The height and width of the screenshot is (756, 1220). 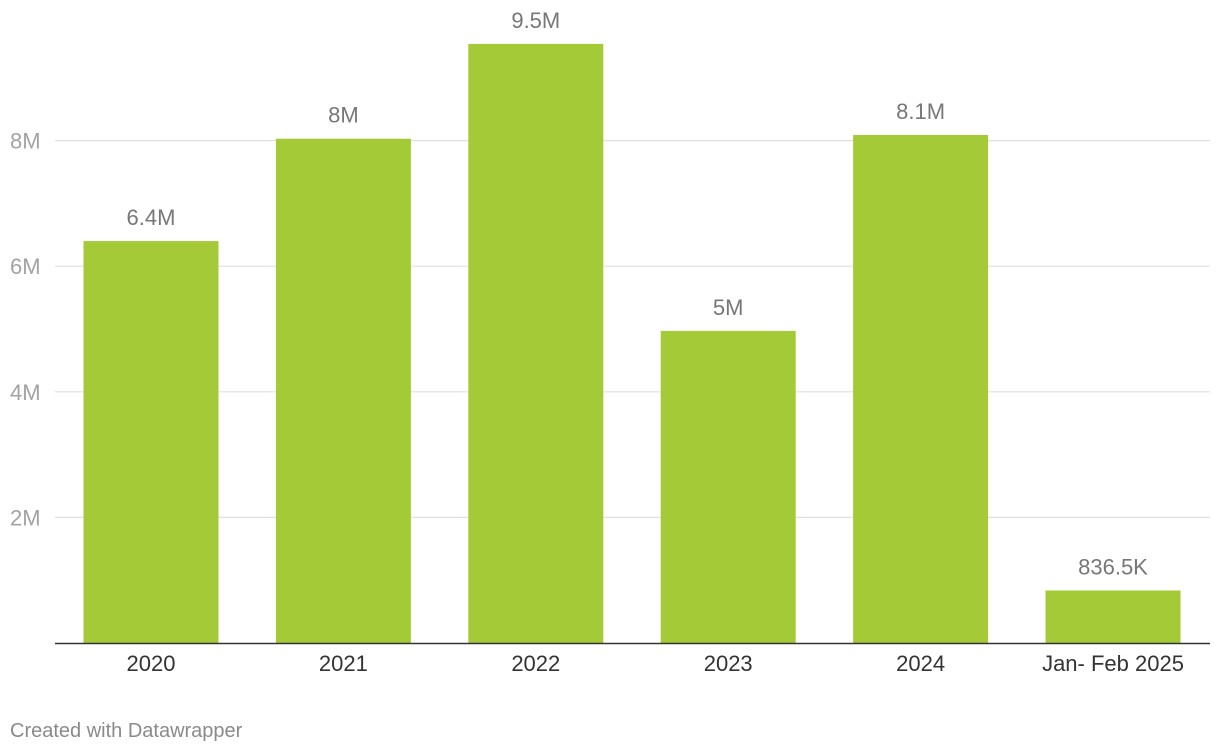 What do you see at coordinates (535, 663) in the screenshot?
I see `x-tick-label: 2022` at bounding box center [535, 663].